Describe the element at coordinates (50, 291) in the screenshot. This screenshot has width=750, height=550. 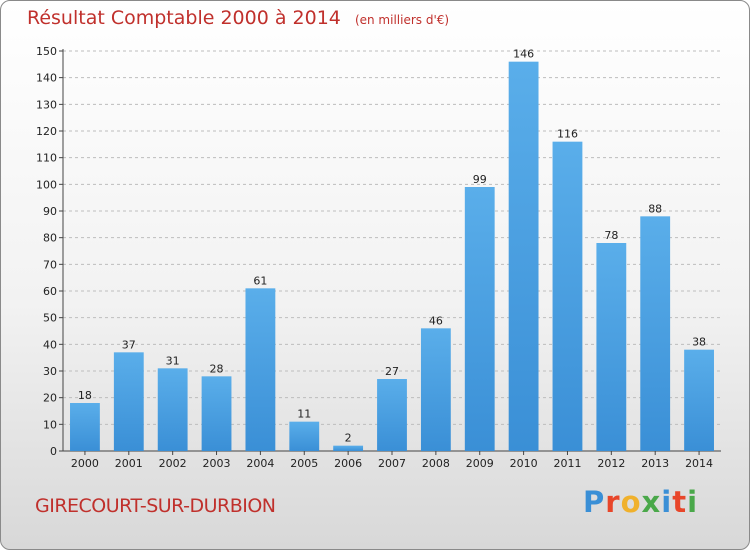
I see `y-tick-label: 60` at that location.